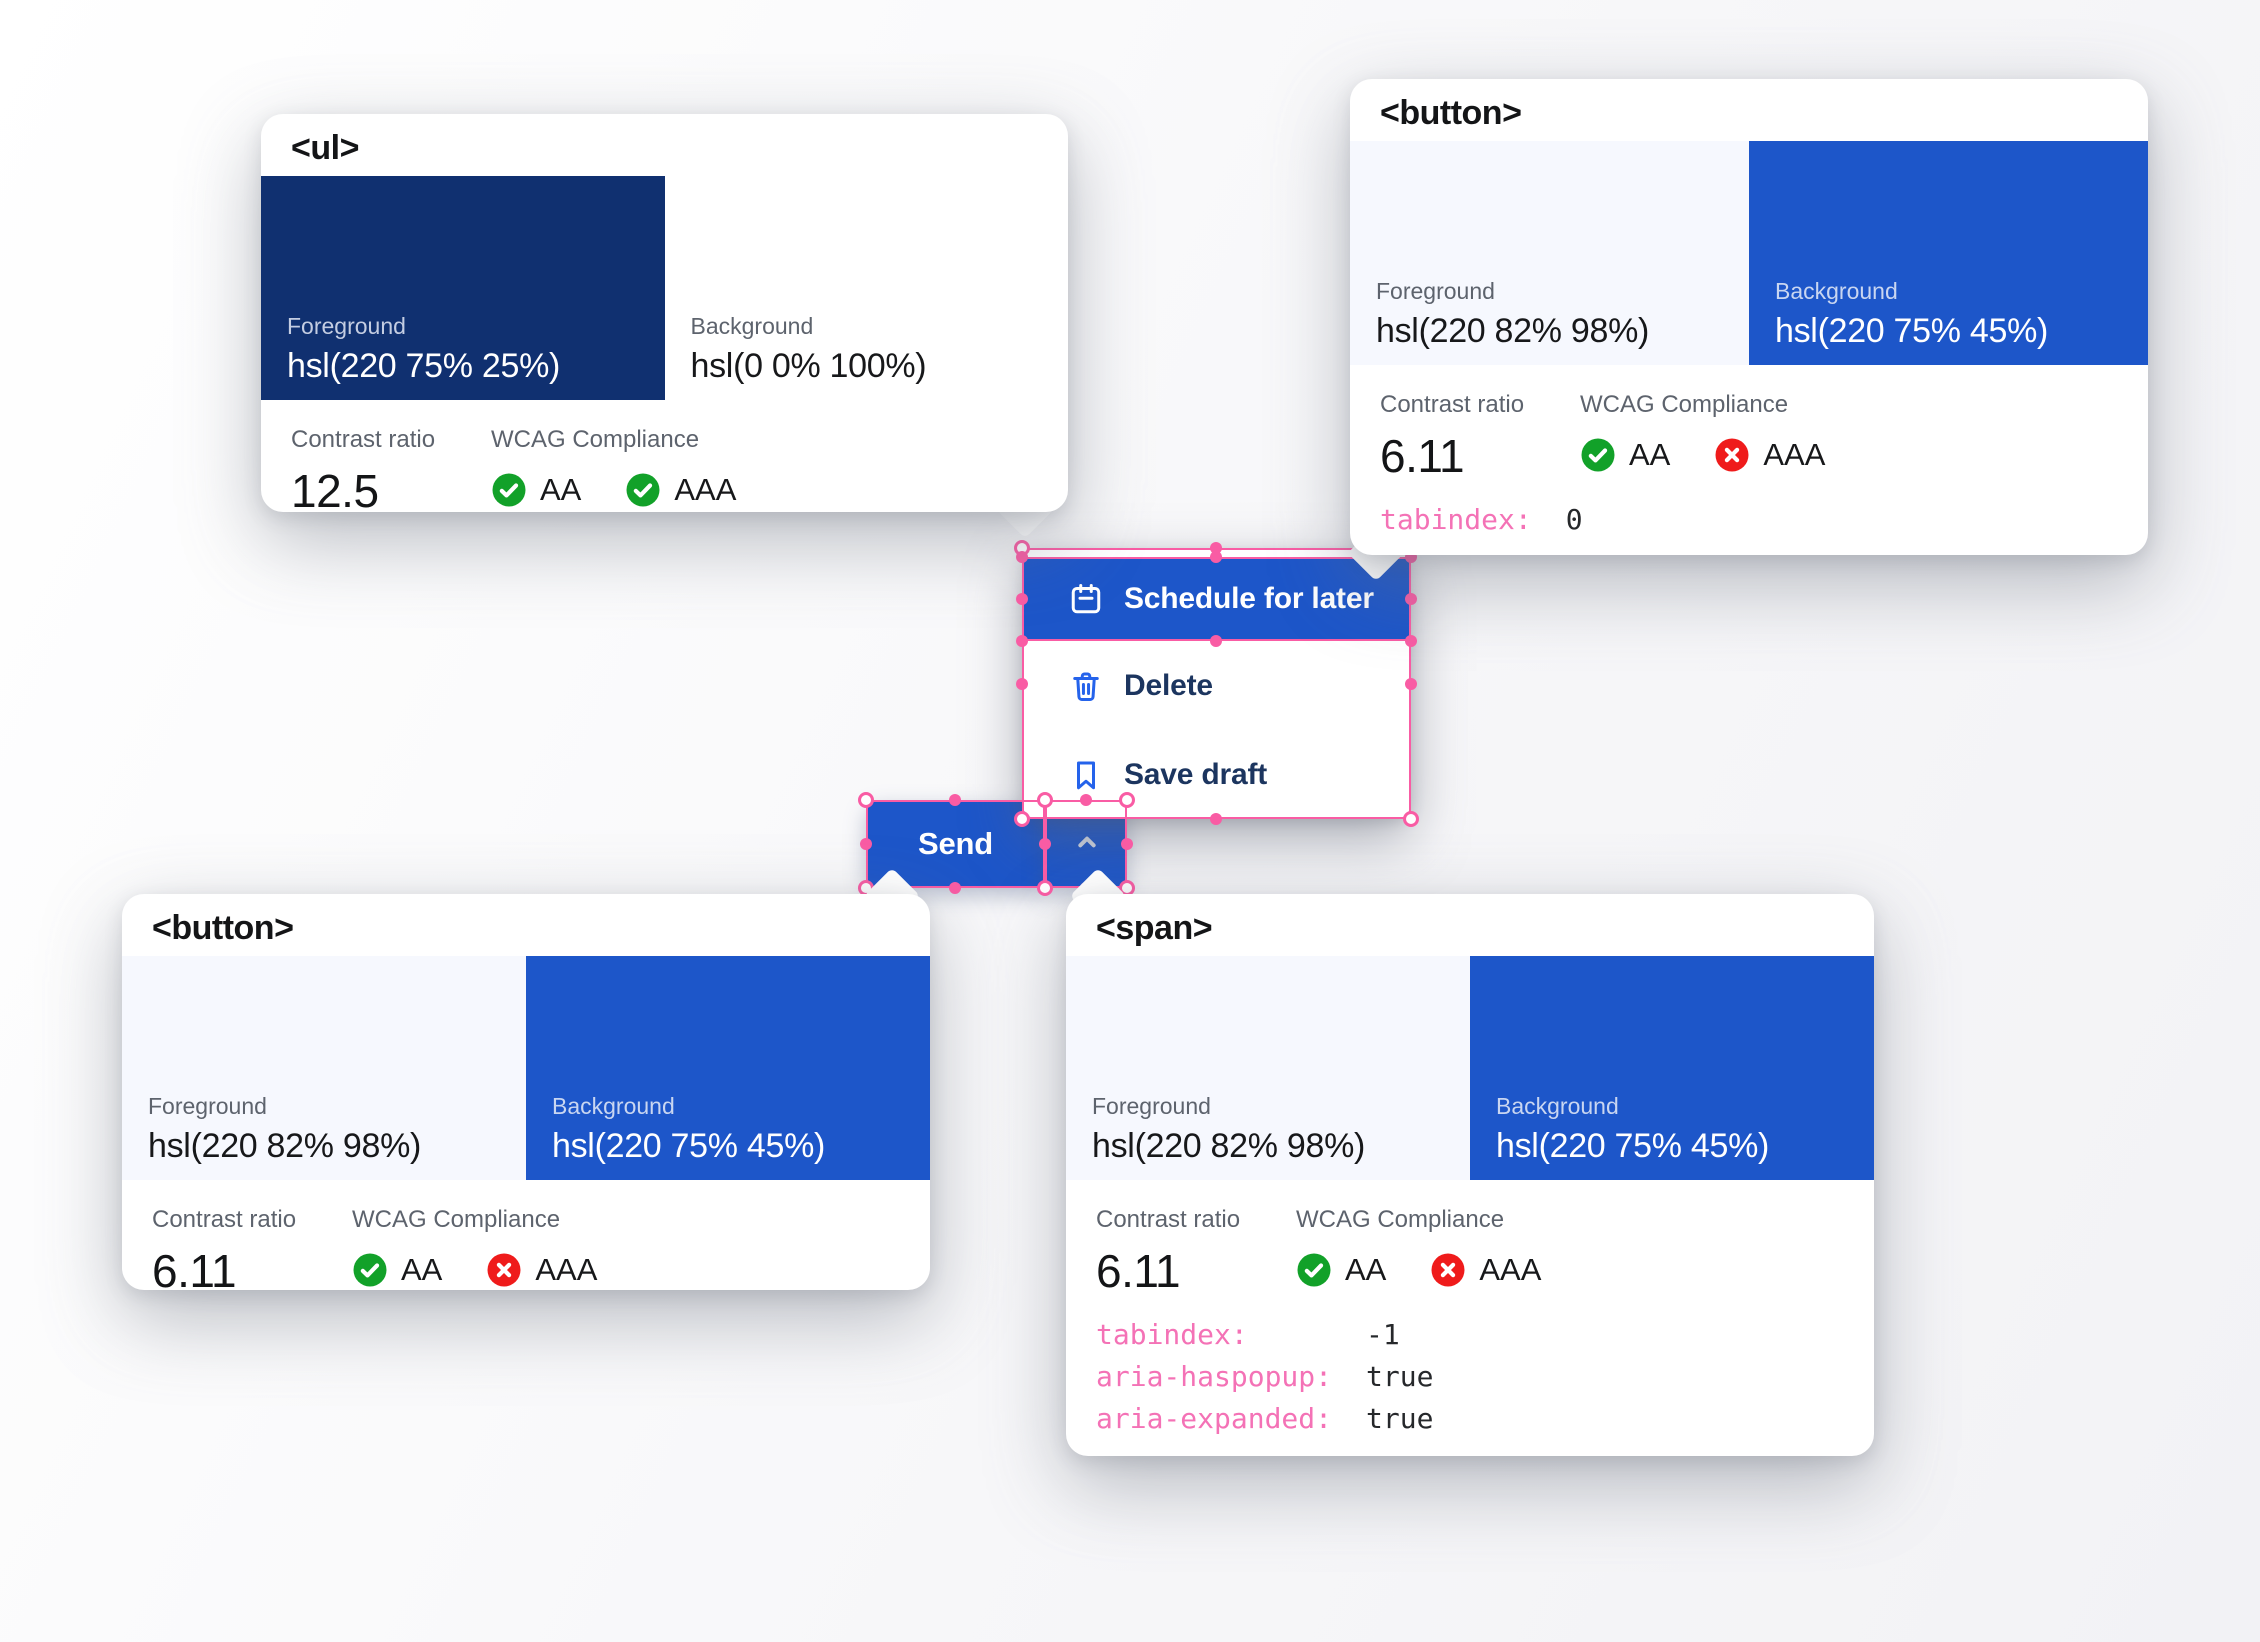  Describe the element at coordinates (1214, 1376) in the screenshot. I see `attribute-name: aria-haspopup:` at that location.